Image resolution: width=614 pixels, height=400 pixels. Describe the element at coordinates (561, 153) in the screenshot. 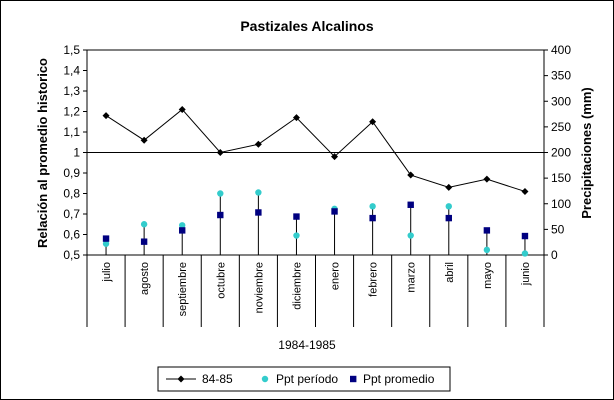

I see `y-right-tick-label: 200` at that location.